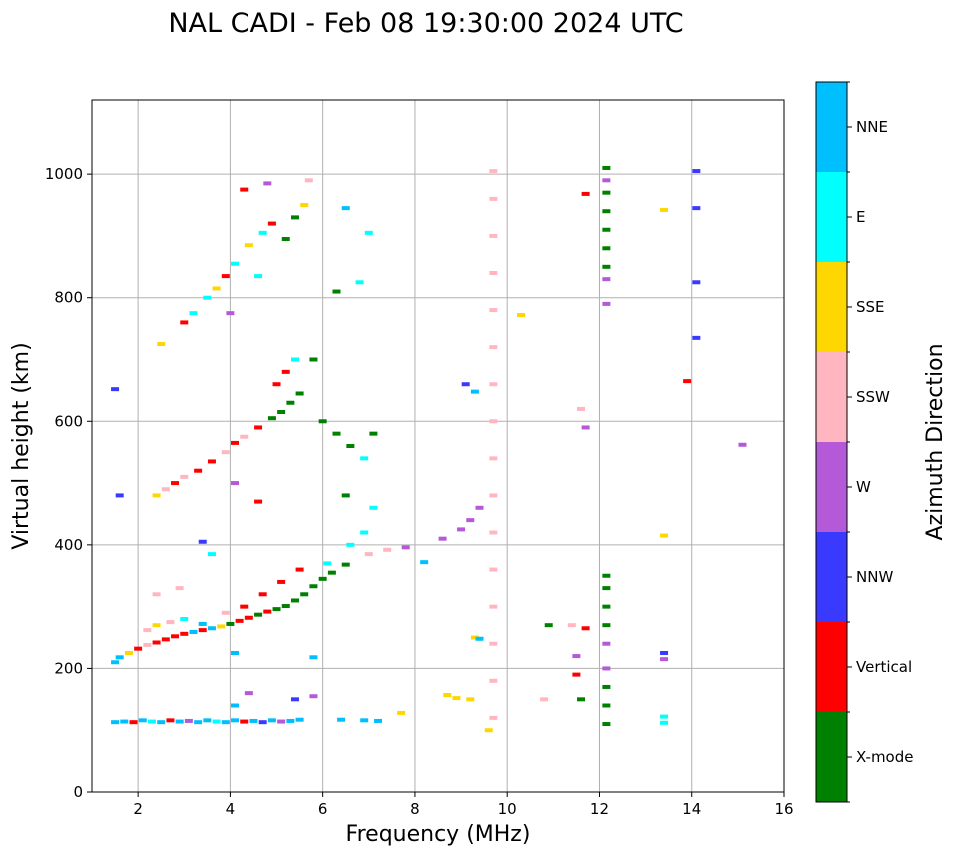 Image resolution: width=958 pixels, height=857 pixels. Describe the element at coordinates (872, 127) in the screenshot. I see `colorbar-tick-label: NNE` at that location.